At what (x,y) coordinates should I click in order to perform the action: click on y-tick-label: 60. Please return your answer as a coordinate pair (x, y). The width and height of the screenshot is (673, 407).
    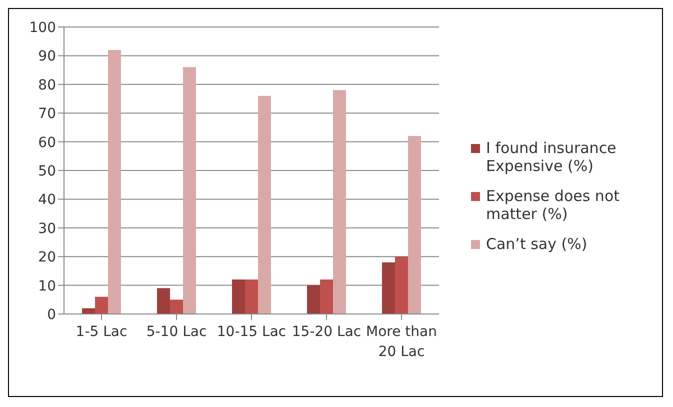
    Looking at the image, I should click on (47, 142).